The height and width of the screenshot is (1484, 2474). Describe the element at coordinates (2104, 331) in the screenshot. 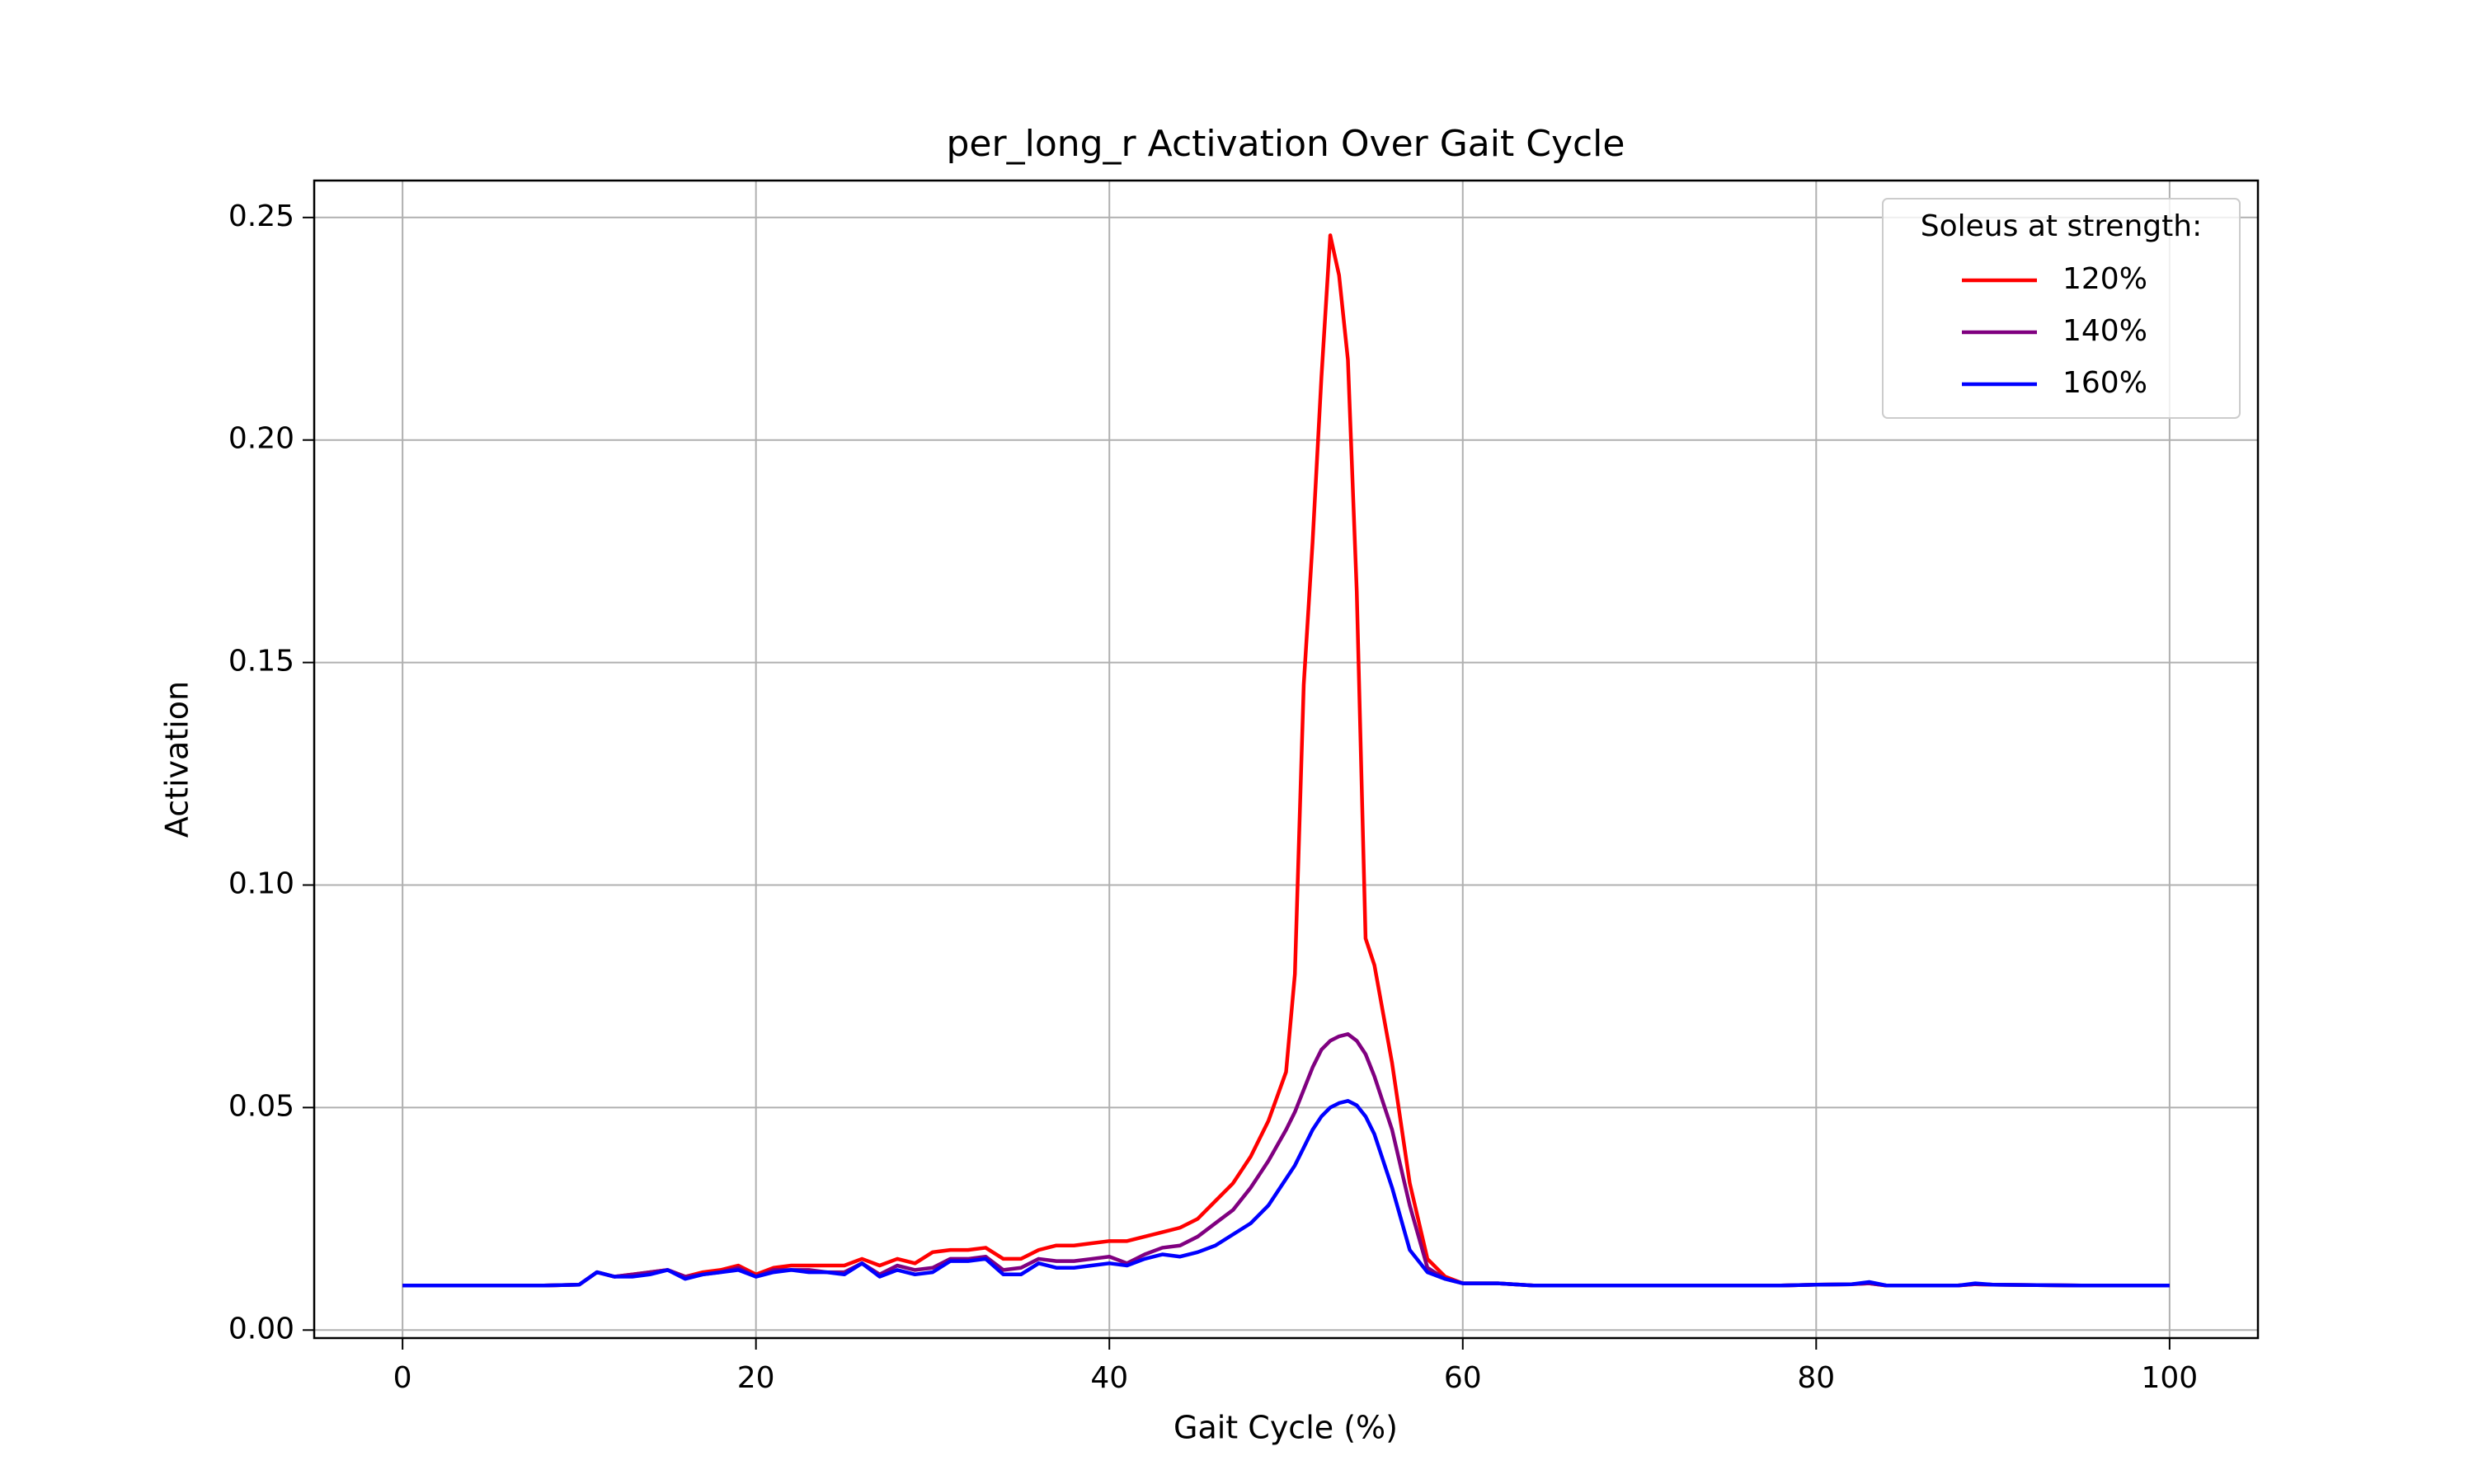

I see `legend-label: 140%` at that location.